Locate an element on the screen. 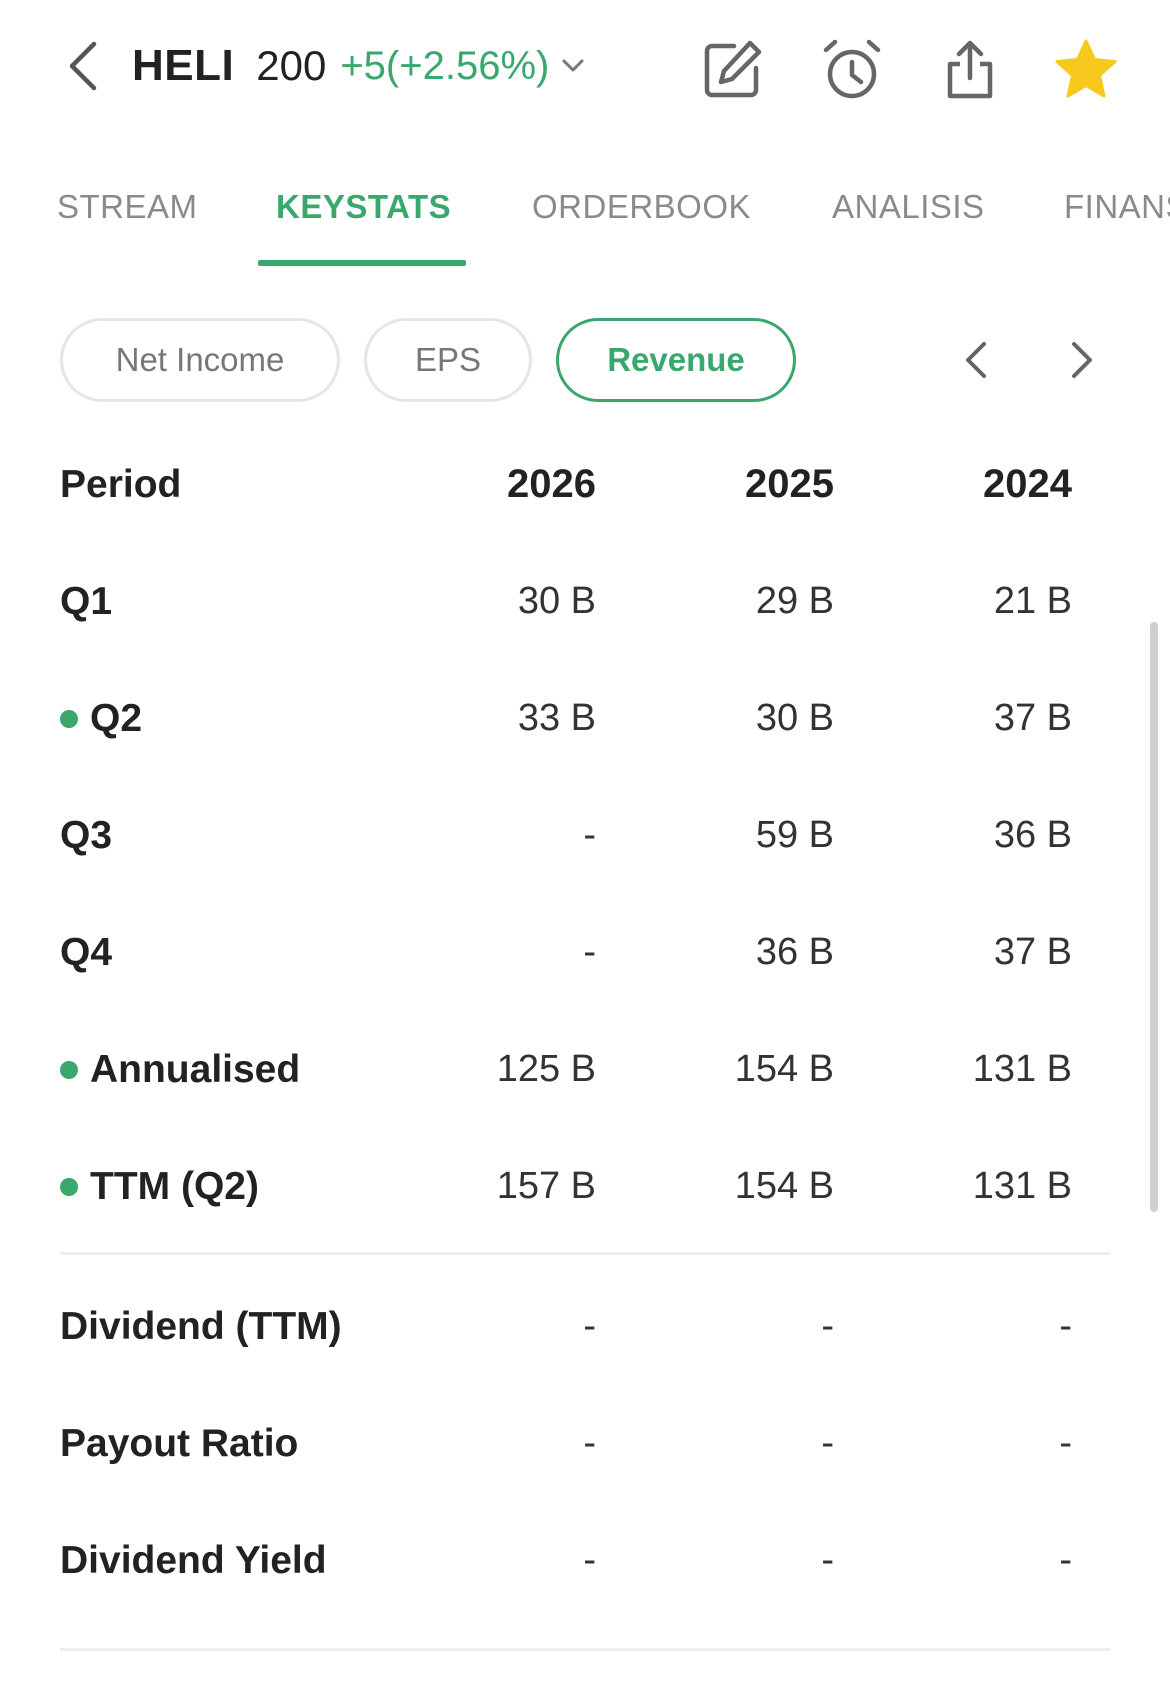 The width and height of the screenshot is (1170, 1685). row-label-wrap: Q2 is located at coordinates (101, 718).